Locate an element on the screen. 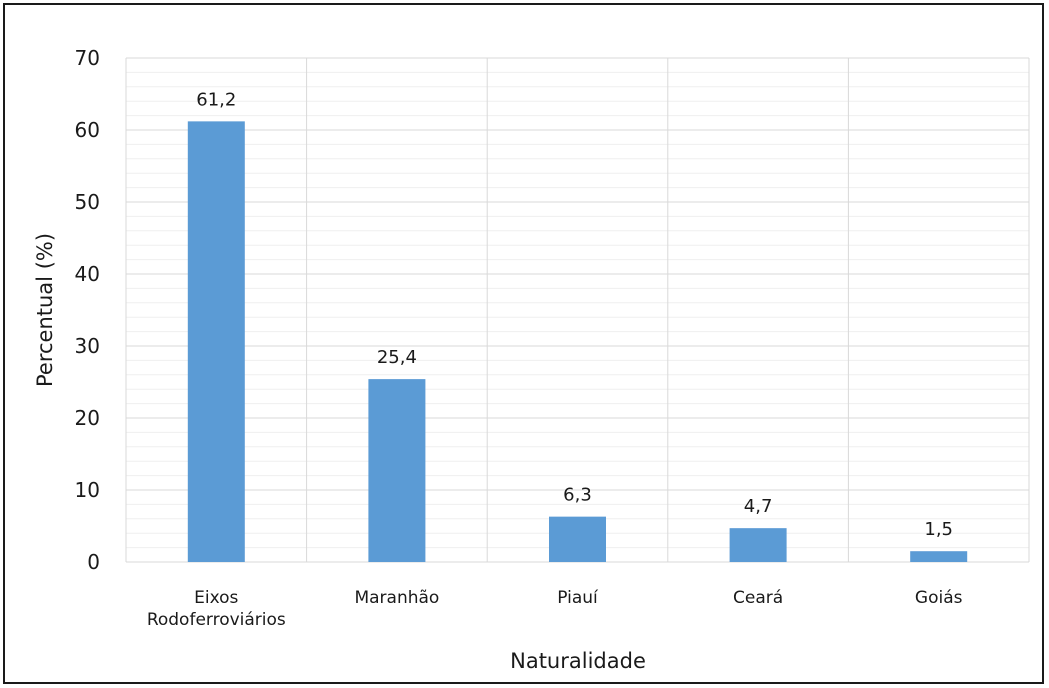 This screenshot has height=688, width=1049. x-tick-label-line: Piauí is located at coordinates (578, 598).